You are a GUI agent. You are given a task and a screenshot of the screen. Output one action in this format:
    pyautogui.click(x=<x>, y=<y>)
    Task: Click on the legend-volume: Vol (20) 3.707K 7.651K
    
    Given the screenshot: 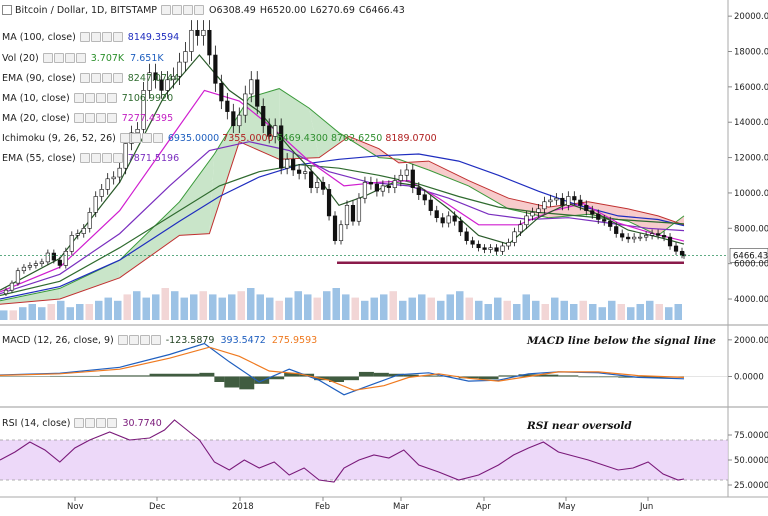 What is the action you would take?
    pyautogui.click(x=86, y=58)
    